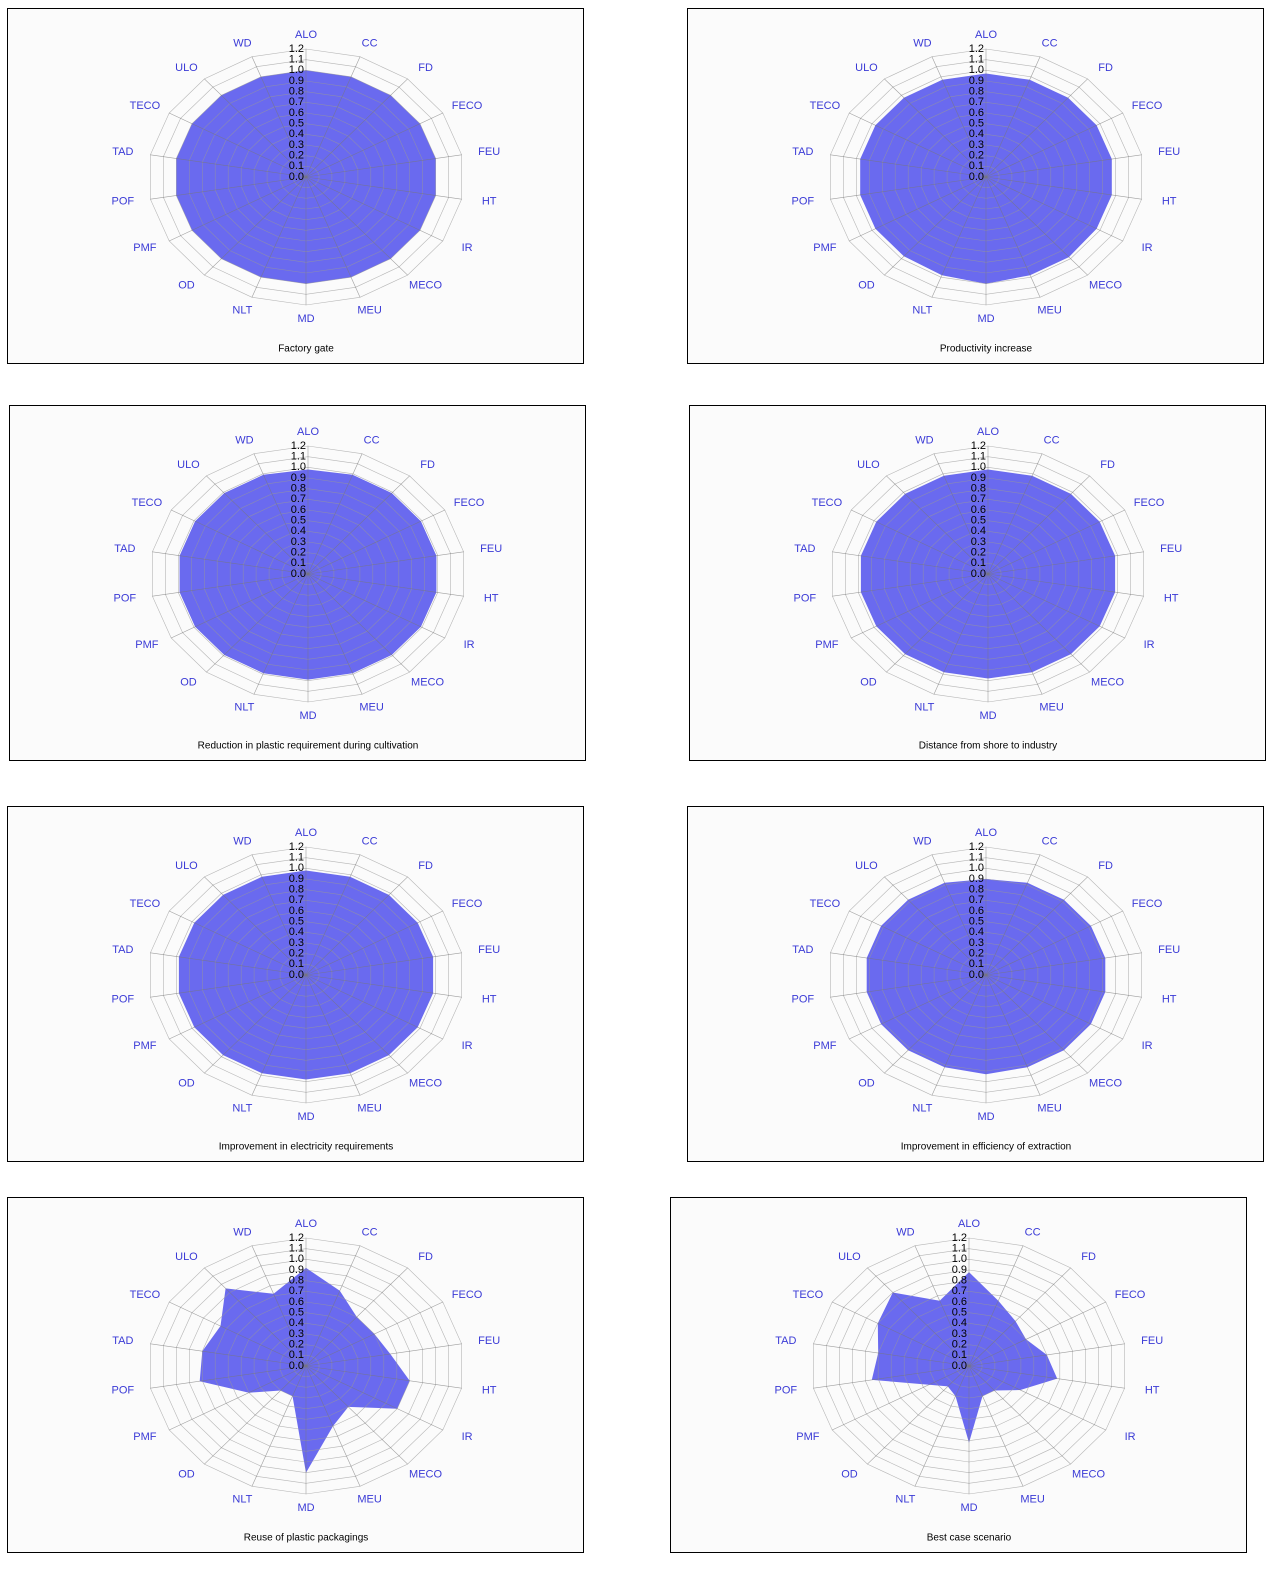 Image resolution: width=1272 pixels, height=1580 pixels. What do you see at coordinates (1149, 645) in the screenshot?
I see `category-label: IR` at bounding box center [1149, 645].